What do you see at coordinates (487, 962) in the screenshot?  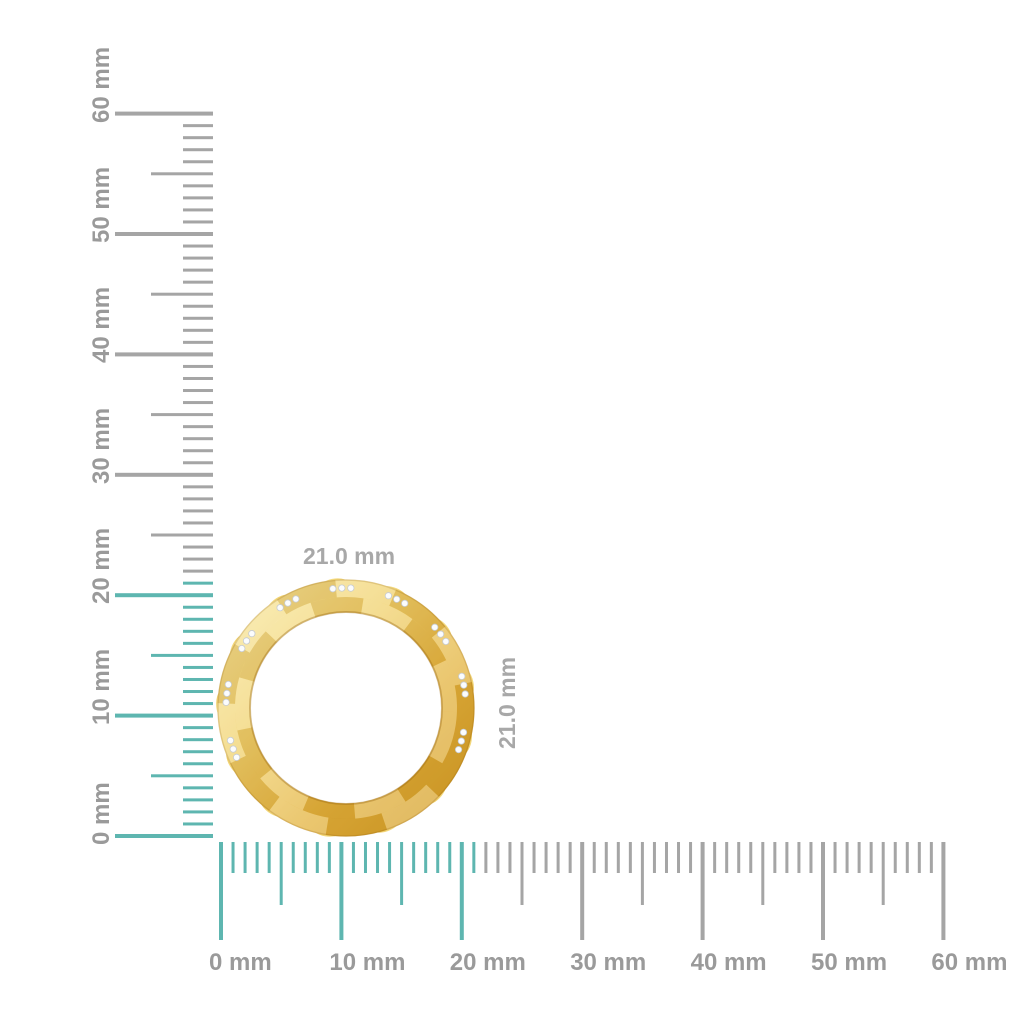 I see `horizontal-ruler-label: 20 mm` at bounding box center [487, 962].